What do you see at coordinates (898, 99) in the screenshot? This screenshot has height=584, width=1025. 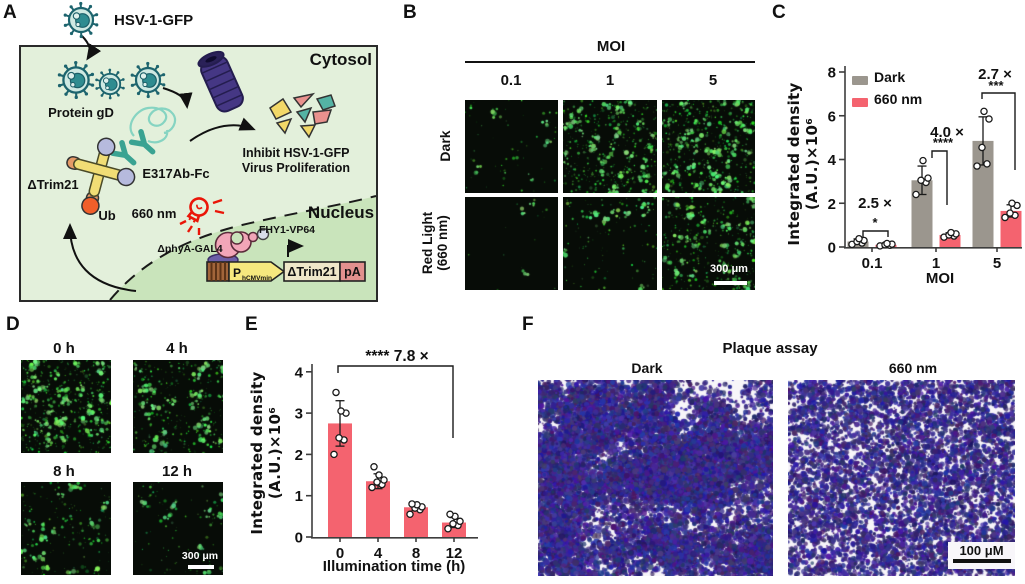 I see `legend-label-660nm: 660 nm` at bounding box center [898, 99].